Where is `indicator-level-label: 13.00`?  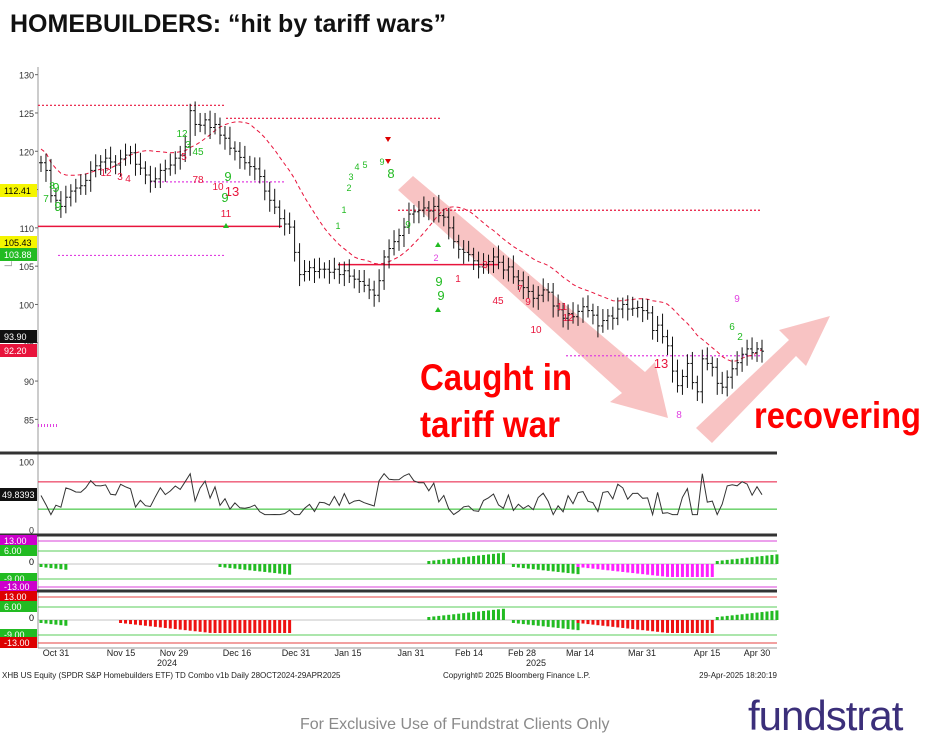
indicator-level-label: 13.00 is located at coordinates (15, 541).